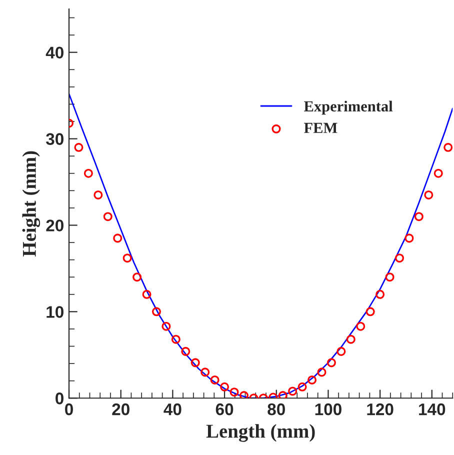  What do you see at coordinates (121, 409) in the screenshot?
I see `x-tick-label: 20` at bounding box center [121, 409].